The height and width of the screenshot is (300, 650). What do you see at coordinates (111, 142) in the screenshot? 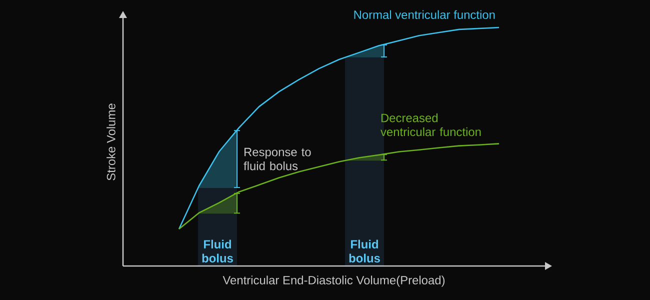
I see `y-axis-title: Stroke Volume` at bounding box center [111, 142].